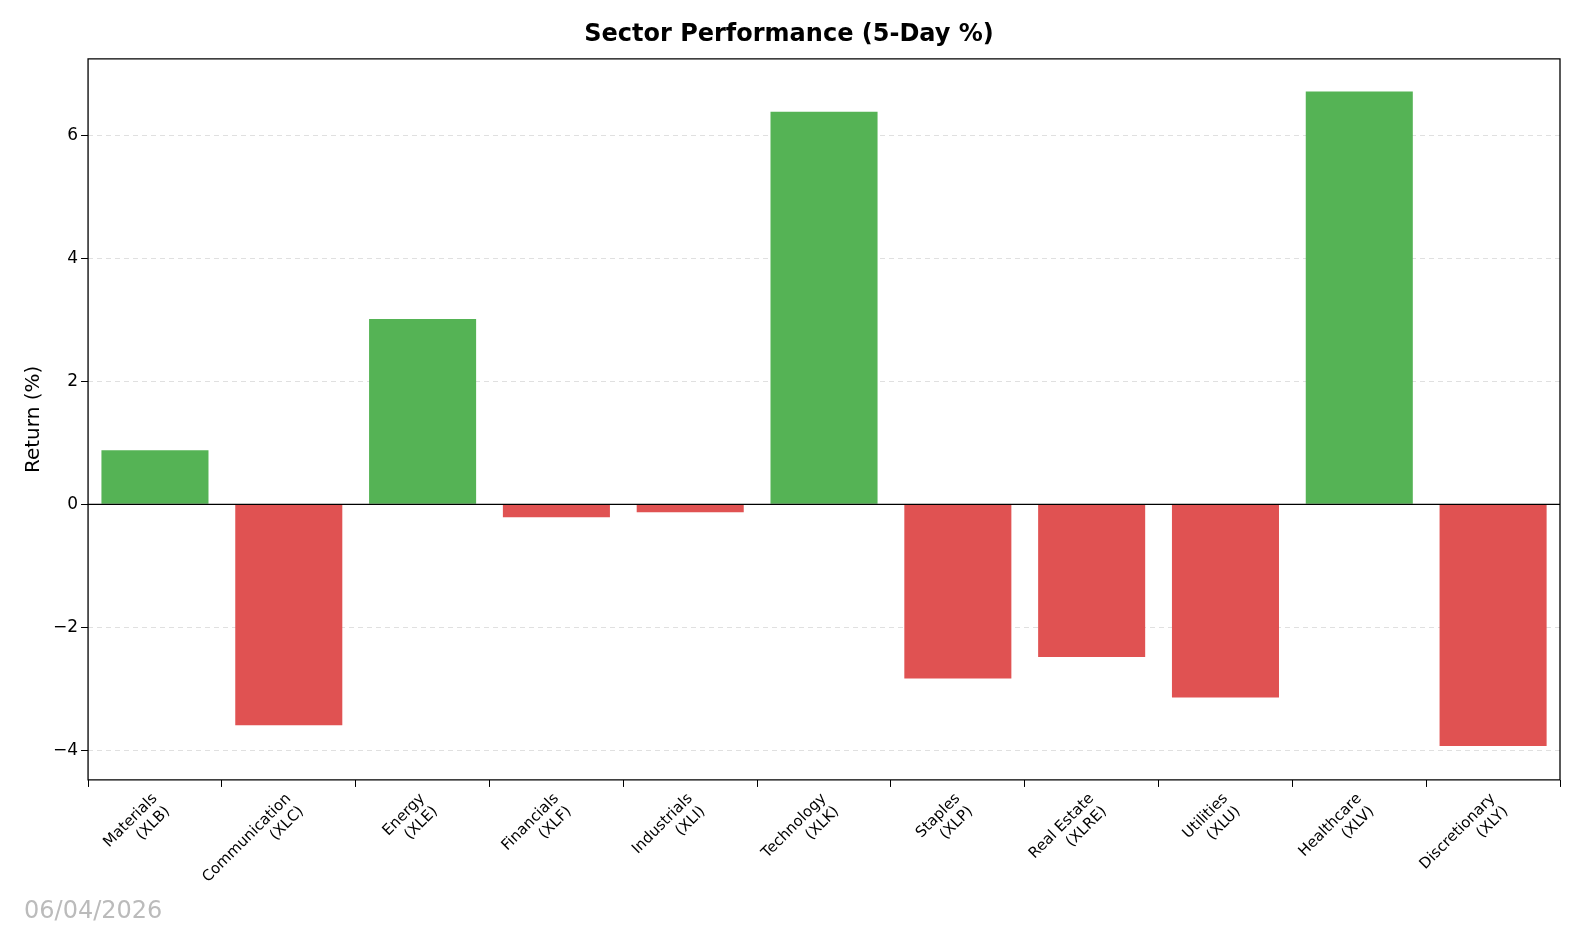 The image size is (1584, 940). What do you see at coordinates (66, 625) in the screenshot?
I see `y-tick-label: −2` at bounding box center [66, 625].